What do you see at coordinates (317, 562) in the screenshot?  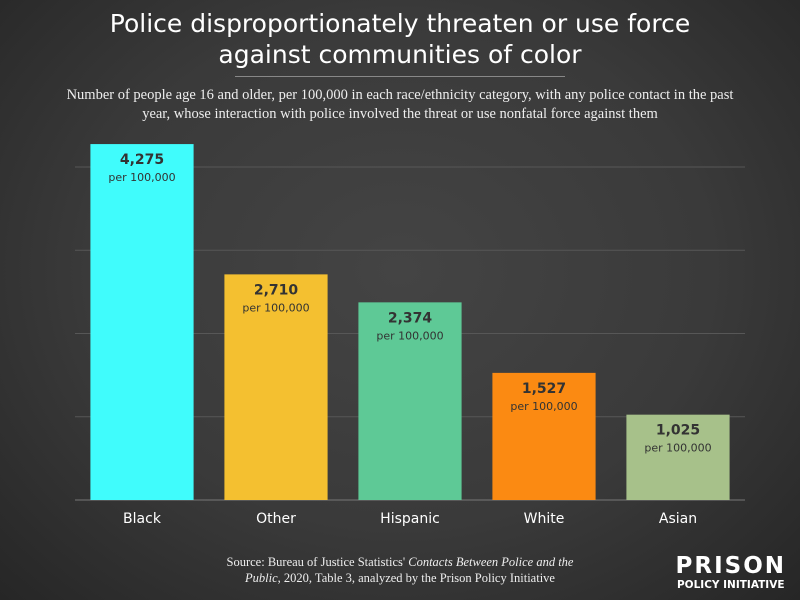 I see `source-prefix: Source: Bureau of Justice Statistics'` at bounding box center [317, 562].